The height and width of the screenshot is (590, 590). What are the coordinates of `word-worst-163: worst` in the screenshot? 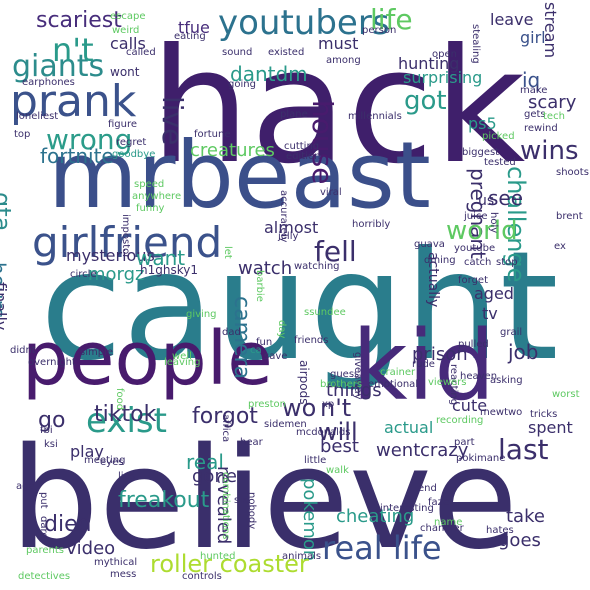 It's located at (566, 394).